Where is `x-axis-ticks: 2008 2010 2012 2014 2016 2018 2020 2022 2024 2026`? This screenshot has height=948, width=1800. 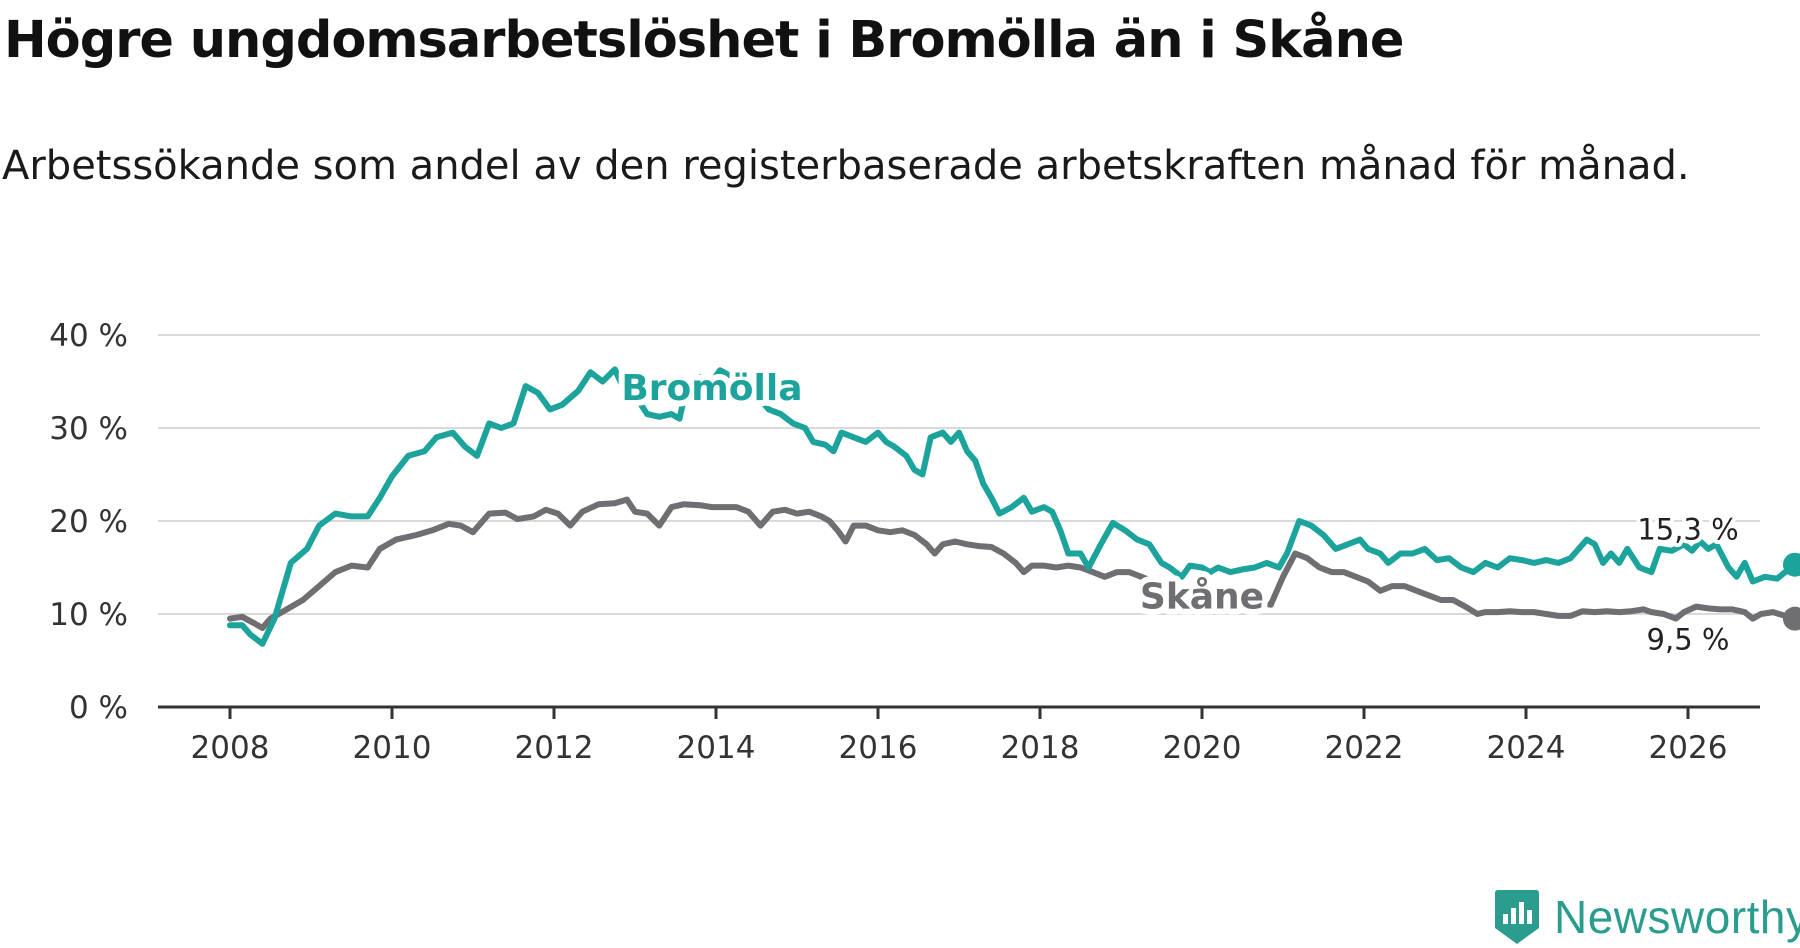
x-axis-ticks: 2008 2010 2012 2014 2016 2018 2020 2022 2024 2026 is located at coordinates (959, 736).